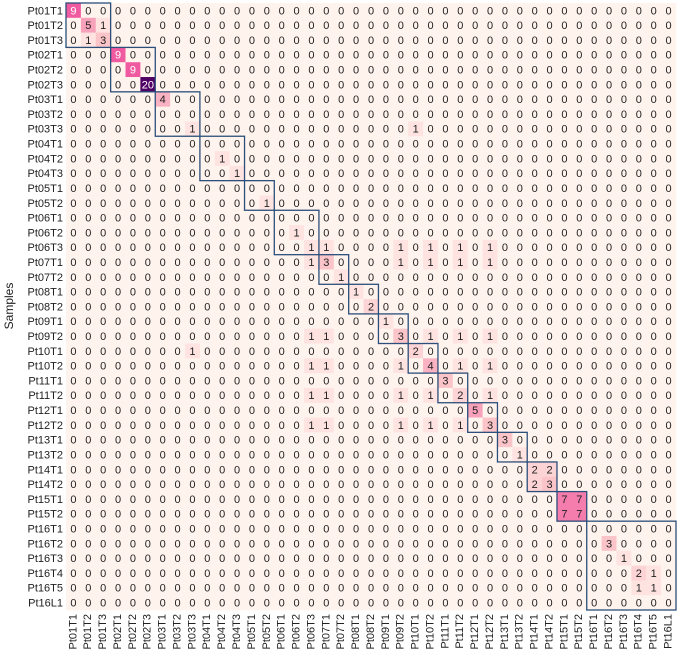 This screenshot has width=677, height=661. What do you see at coordinates (45, 85) in the screenshot?
I see `y-tick-label: Pt02T3` at bounding box center [45, 85].